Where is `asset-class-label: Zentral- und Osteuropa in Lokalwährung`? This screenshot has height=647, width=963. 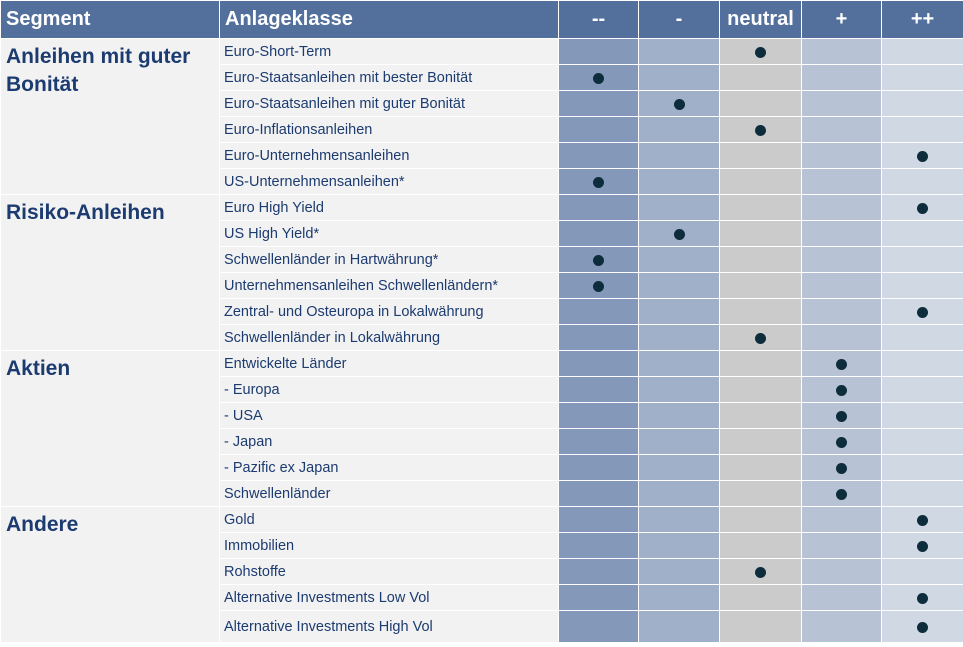 asset-class-label: Zentral- und Osteuropa in Lokalwährung is located at coordinates (389, 311).